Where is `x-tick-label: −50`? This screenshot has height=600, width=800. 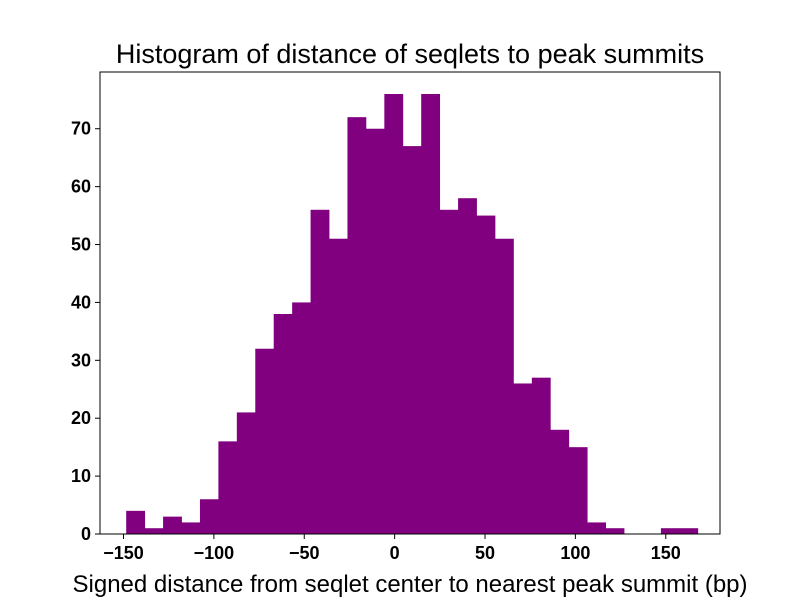
x-tick-label: −50 is located at coordinates (304, 553).